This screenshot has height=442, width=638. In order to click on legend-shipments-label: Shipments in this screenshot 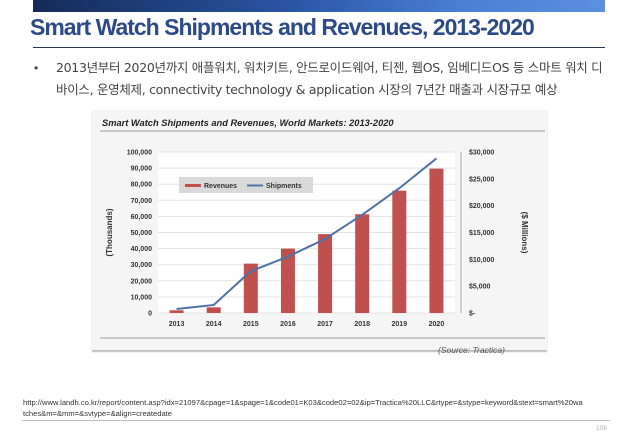, I will do `click(284, 186)`.